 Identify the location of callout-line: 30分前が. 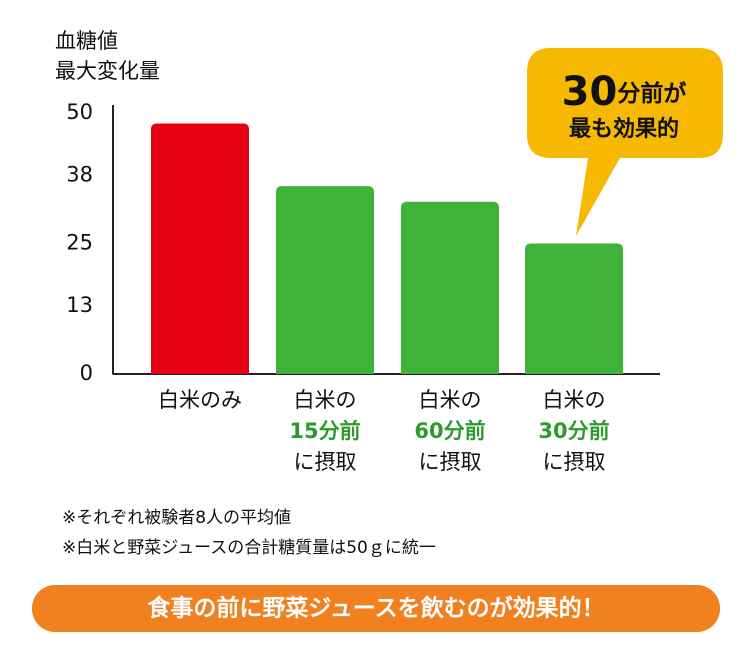
(624, 92).